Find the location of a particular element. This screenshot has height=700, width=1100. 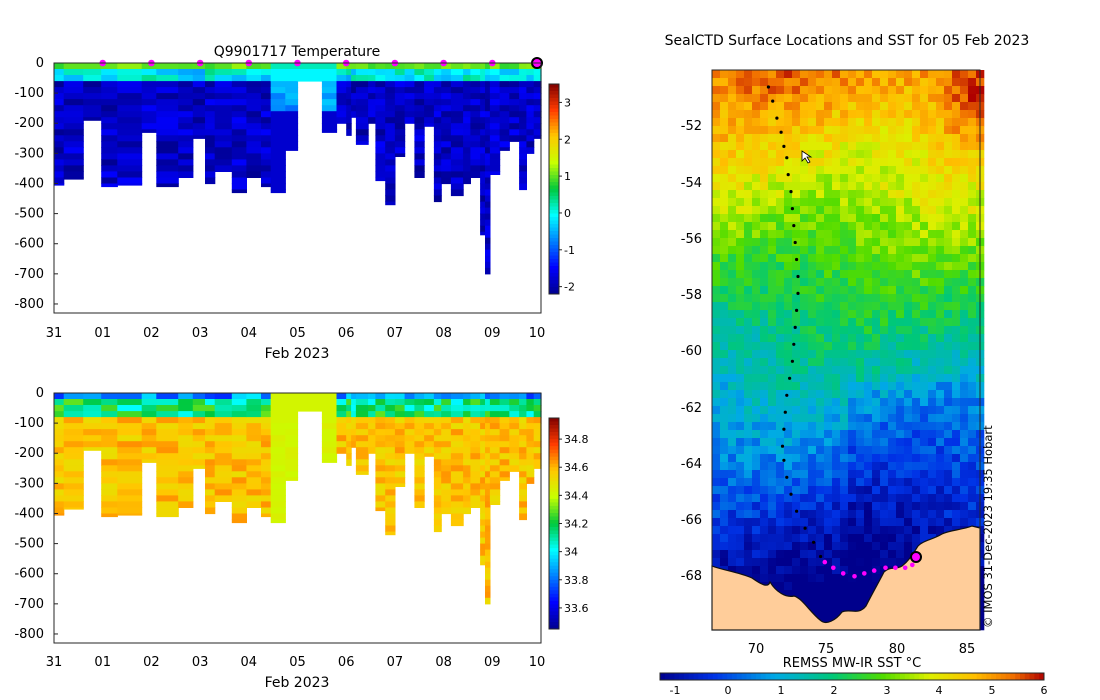

track-point is located at coordinates (792, 209).